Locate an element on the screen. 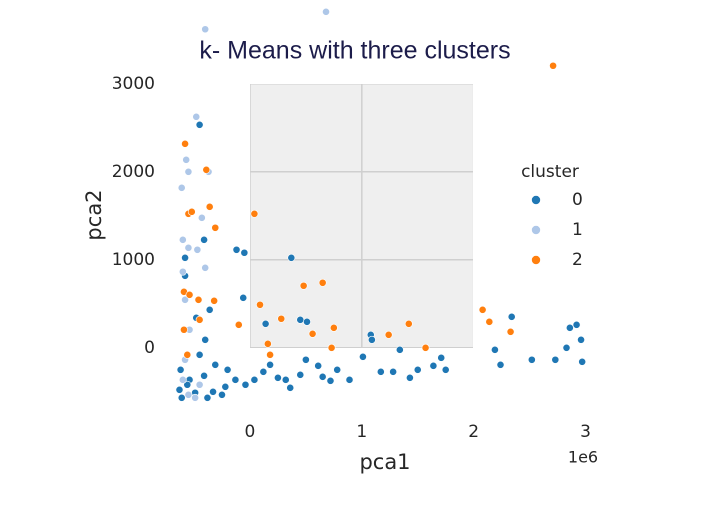 This screenshot has width=726, height=505. x-axis-label: pca1 is located at coordinates (384, 462).